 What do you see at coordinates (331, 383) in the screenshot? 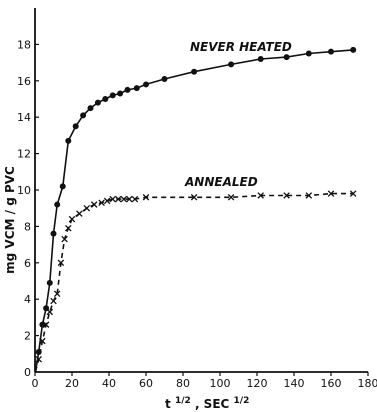
I see `x-tick-label: 160` at bounding box center [331, 383].